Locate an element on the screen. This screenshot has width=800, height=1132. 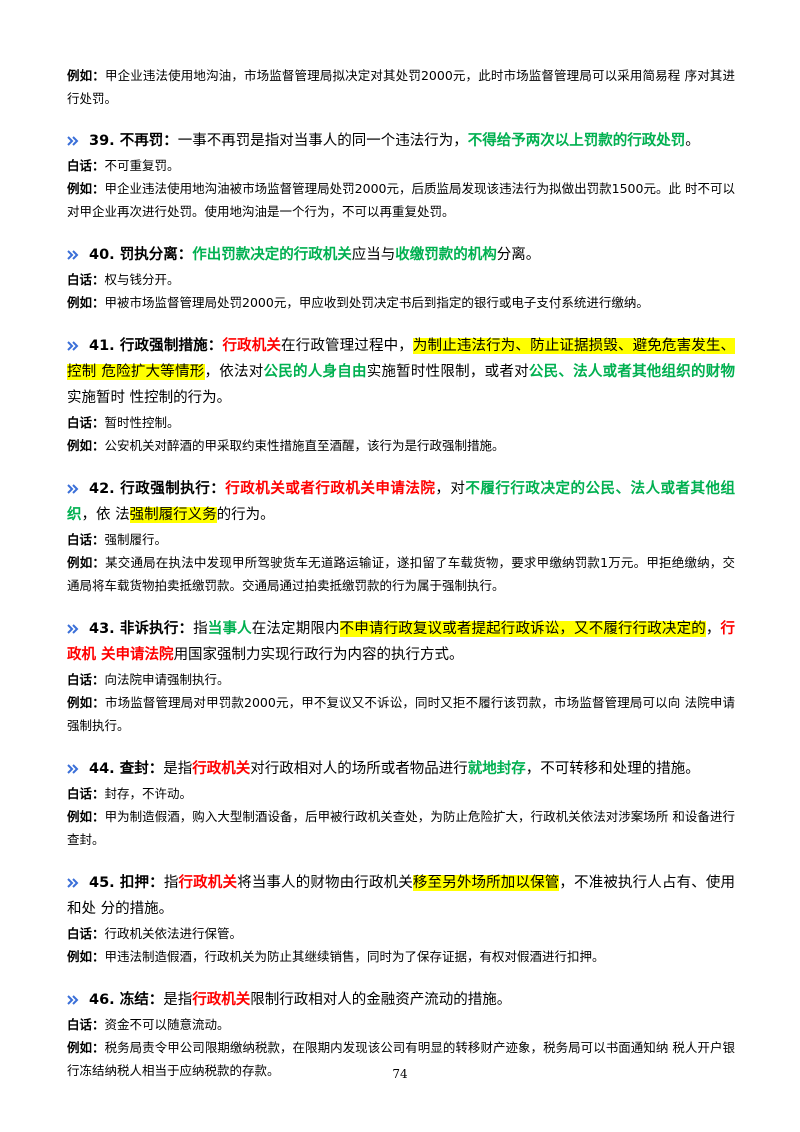
heading-segment: 46. 冻结： is located at coordinates (126, 1000).